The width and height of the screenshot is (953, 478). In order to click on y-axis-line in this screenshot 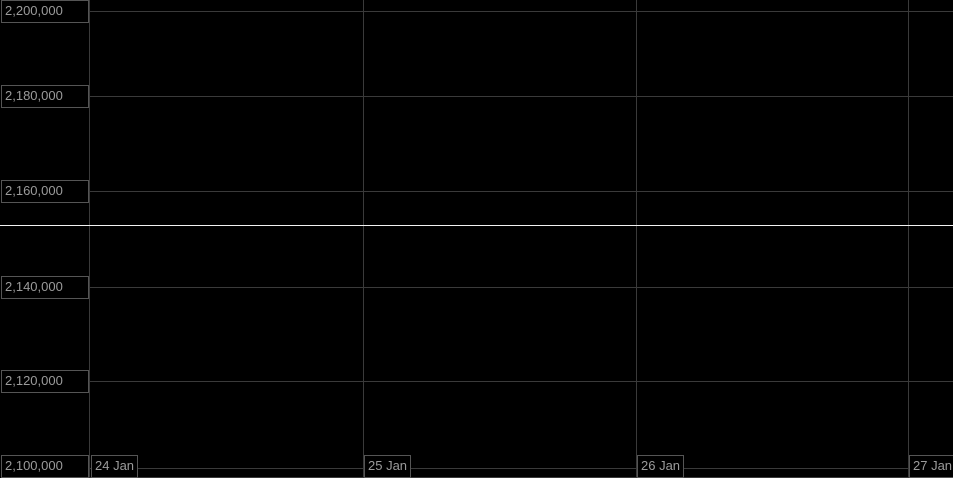, I will do `click(89, 239)`.